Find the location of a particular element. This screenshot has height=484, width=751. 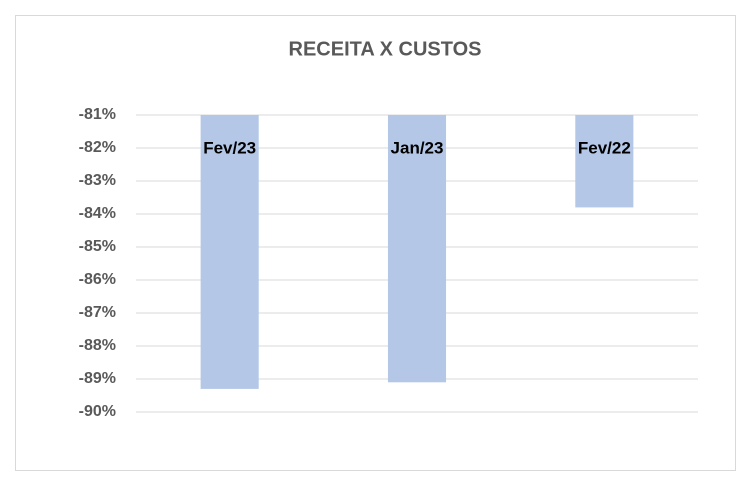

category-label: Fev/23 is located at coordinates (229, 147).